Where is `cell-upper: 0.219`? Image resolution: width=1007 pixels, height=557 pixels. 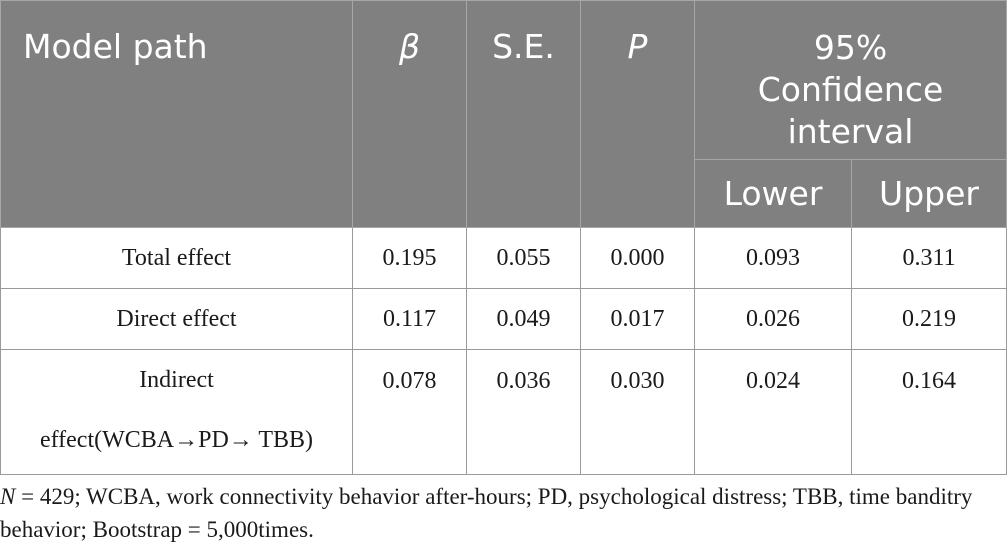 cell-upper: 0.219 is located at coordinates (928, 319).